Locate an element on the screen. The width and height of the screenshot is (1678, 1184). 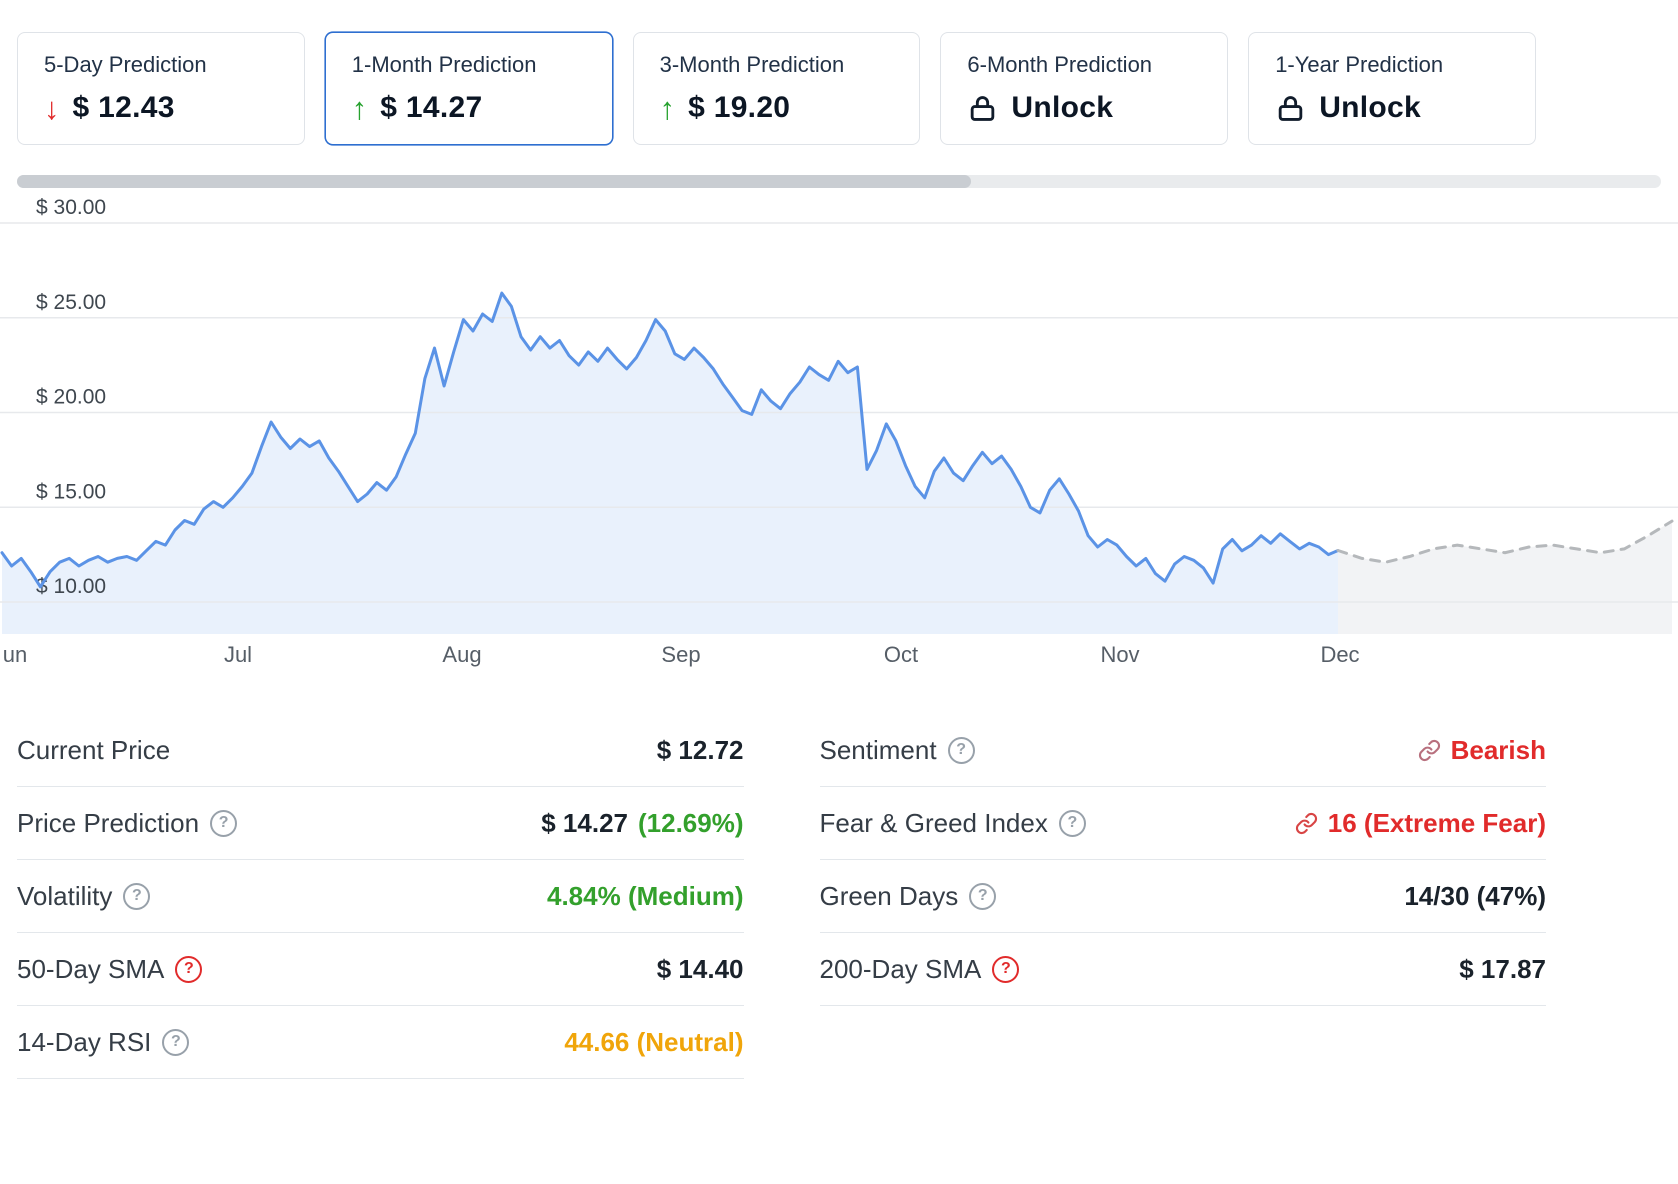
prediction-card-1-year: 1-Year Prediction Unlock is located at coordinates (1392, 88).